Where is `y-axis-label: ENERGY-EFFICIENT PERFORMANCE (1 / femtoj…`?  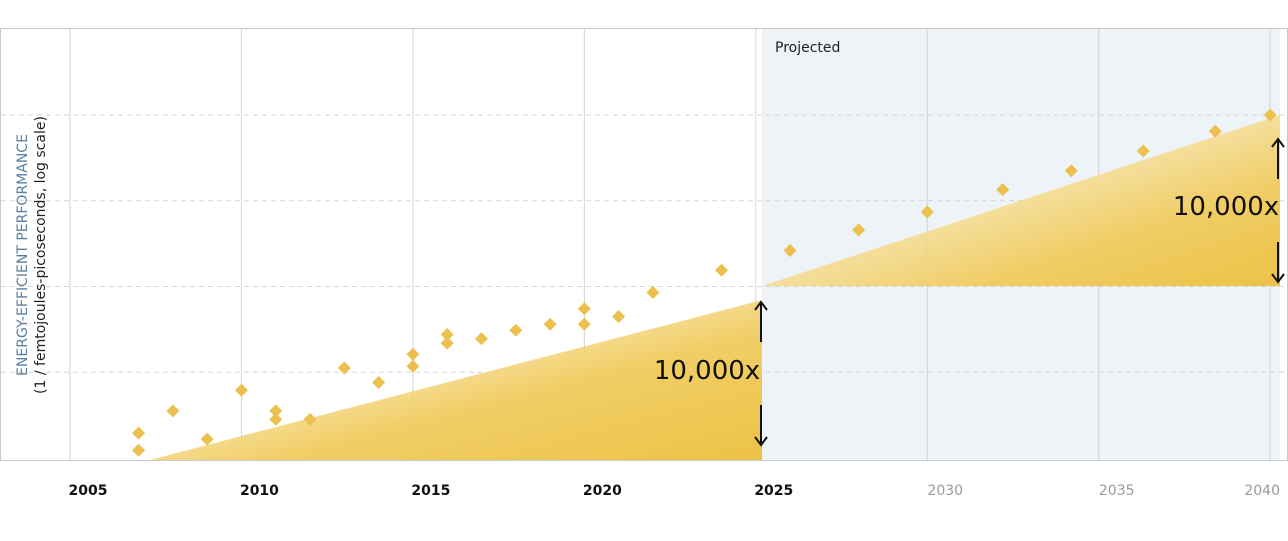 y-axis-label: ENERGY-EFFICIENT PERFORMANCE (1 / femtoj… is located at coordinates (40, 255).